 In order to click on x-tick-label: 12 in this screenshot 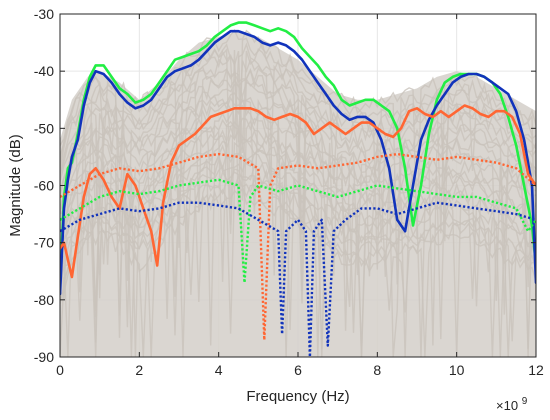, I will do `click(536, 370)`.